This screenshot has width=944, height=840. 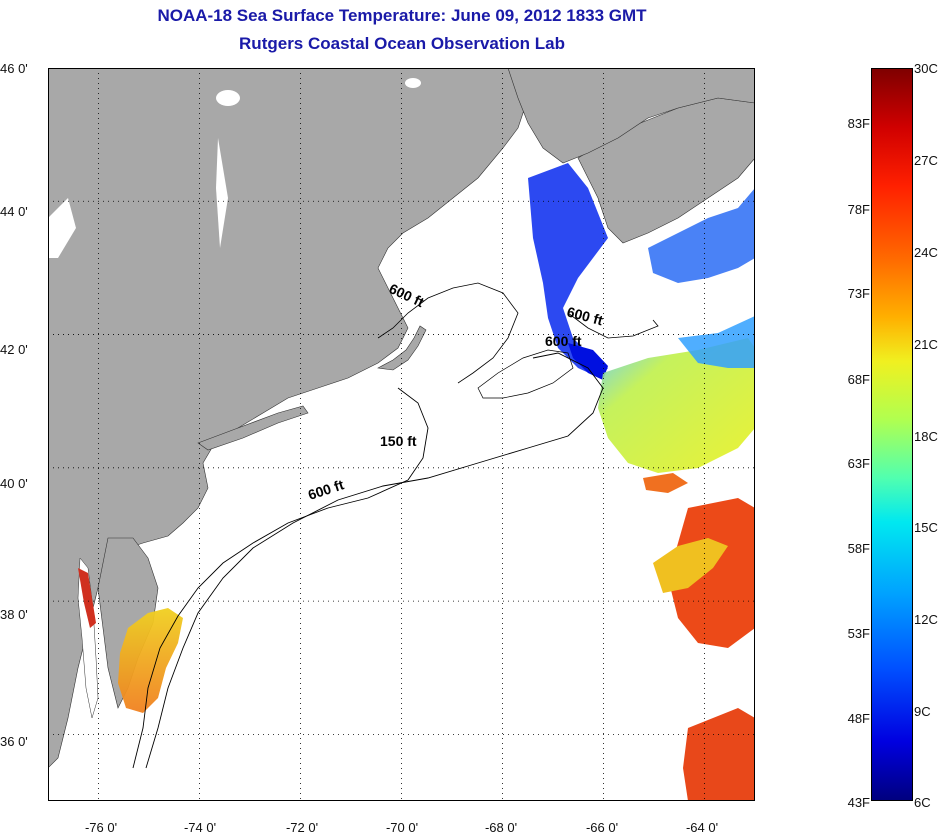 What do you see at coordinates (665, 483) in the screenshot?
I see `sst-small-warm-eddy` at bounding box center [665, 483].